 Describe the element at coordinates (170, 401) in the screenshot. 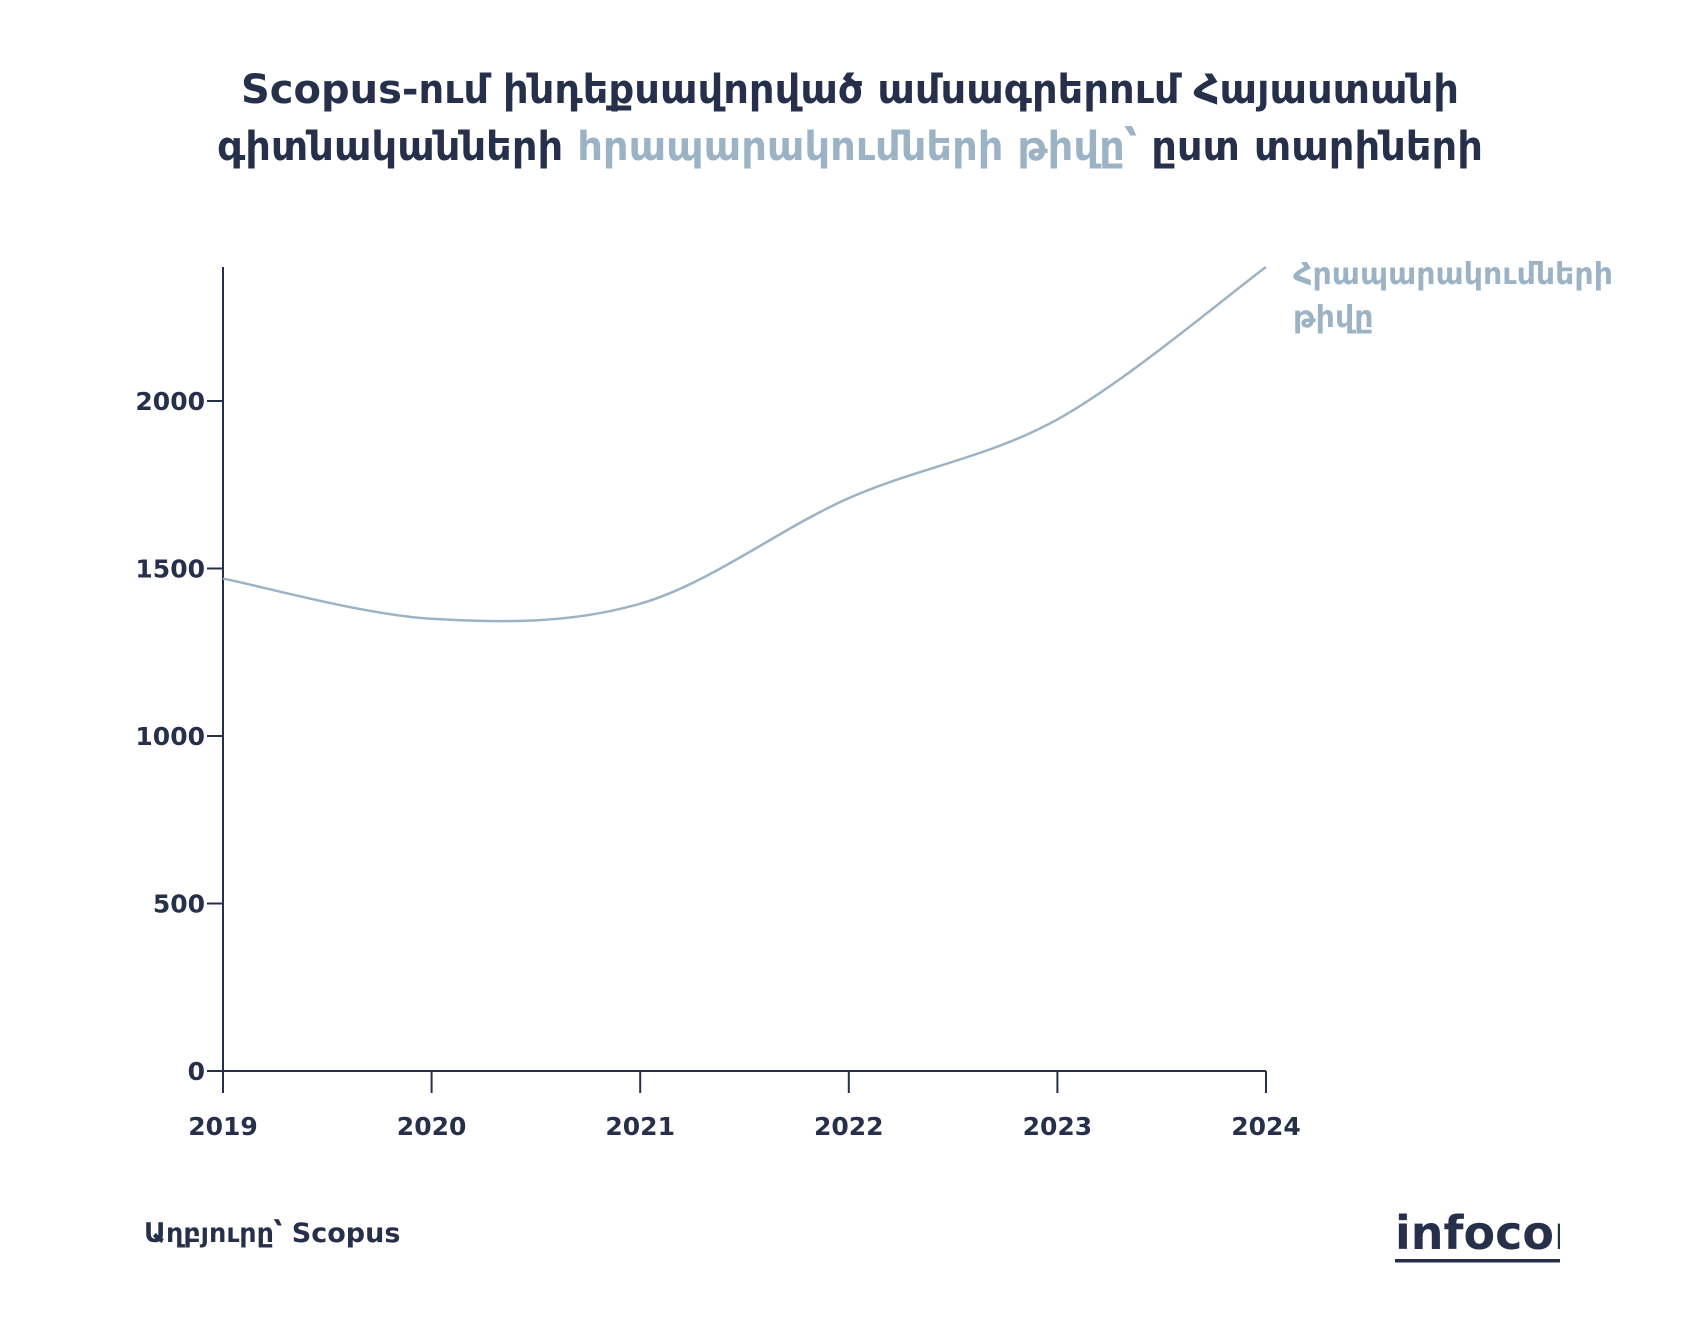

I see `y-tick-label: 2000` at that location.